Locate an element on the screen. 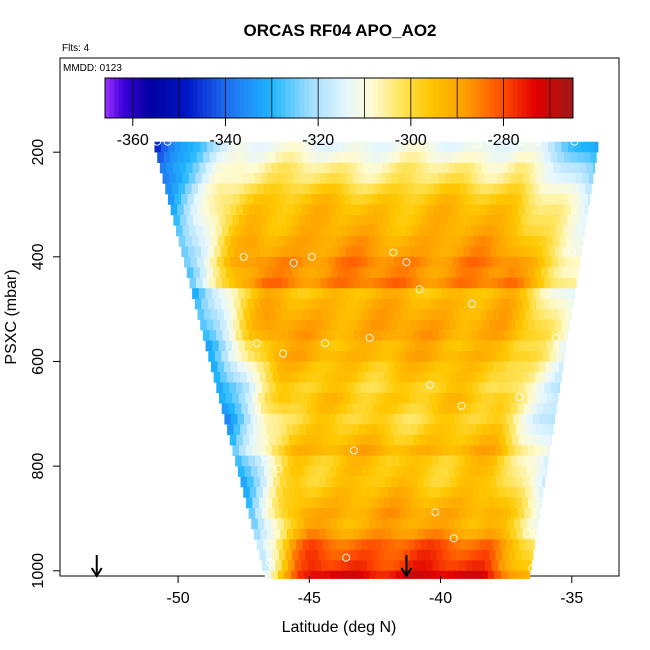 The image size is (650, 650). y-tick-label: 200 is located at coordinates (38, 152).